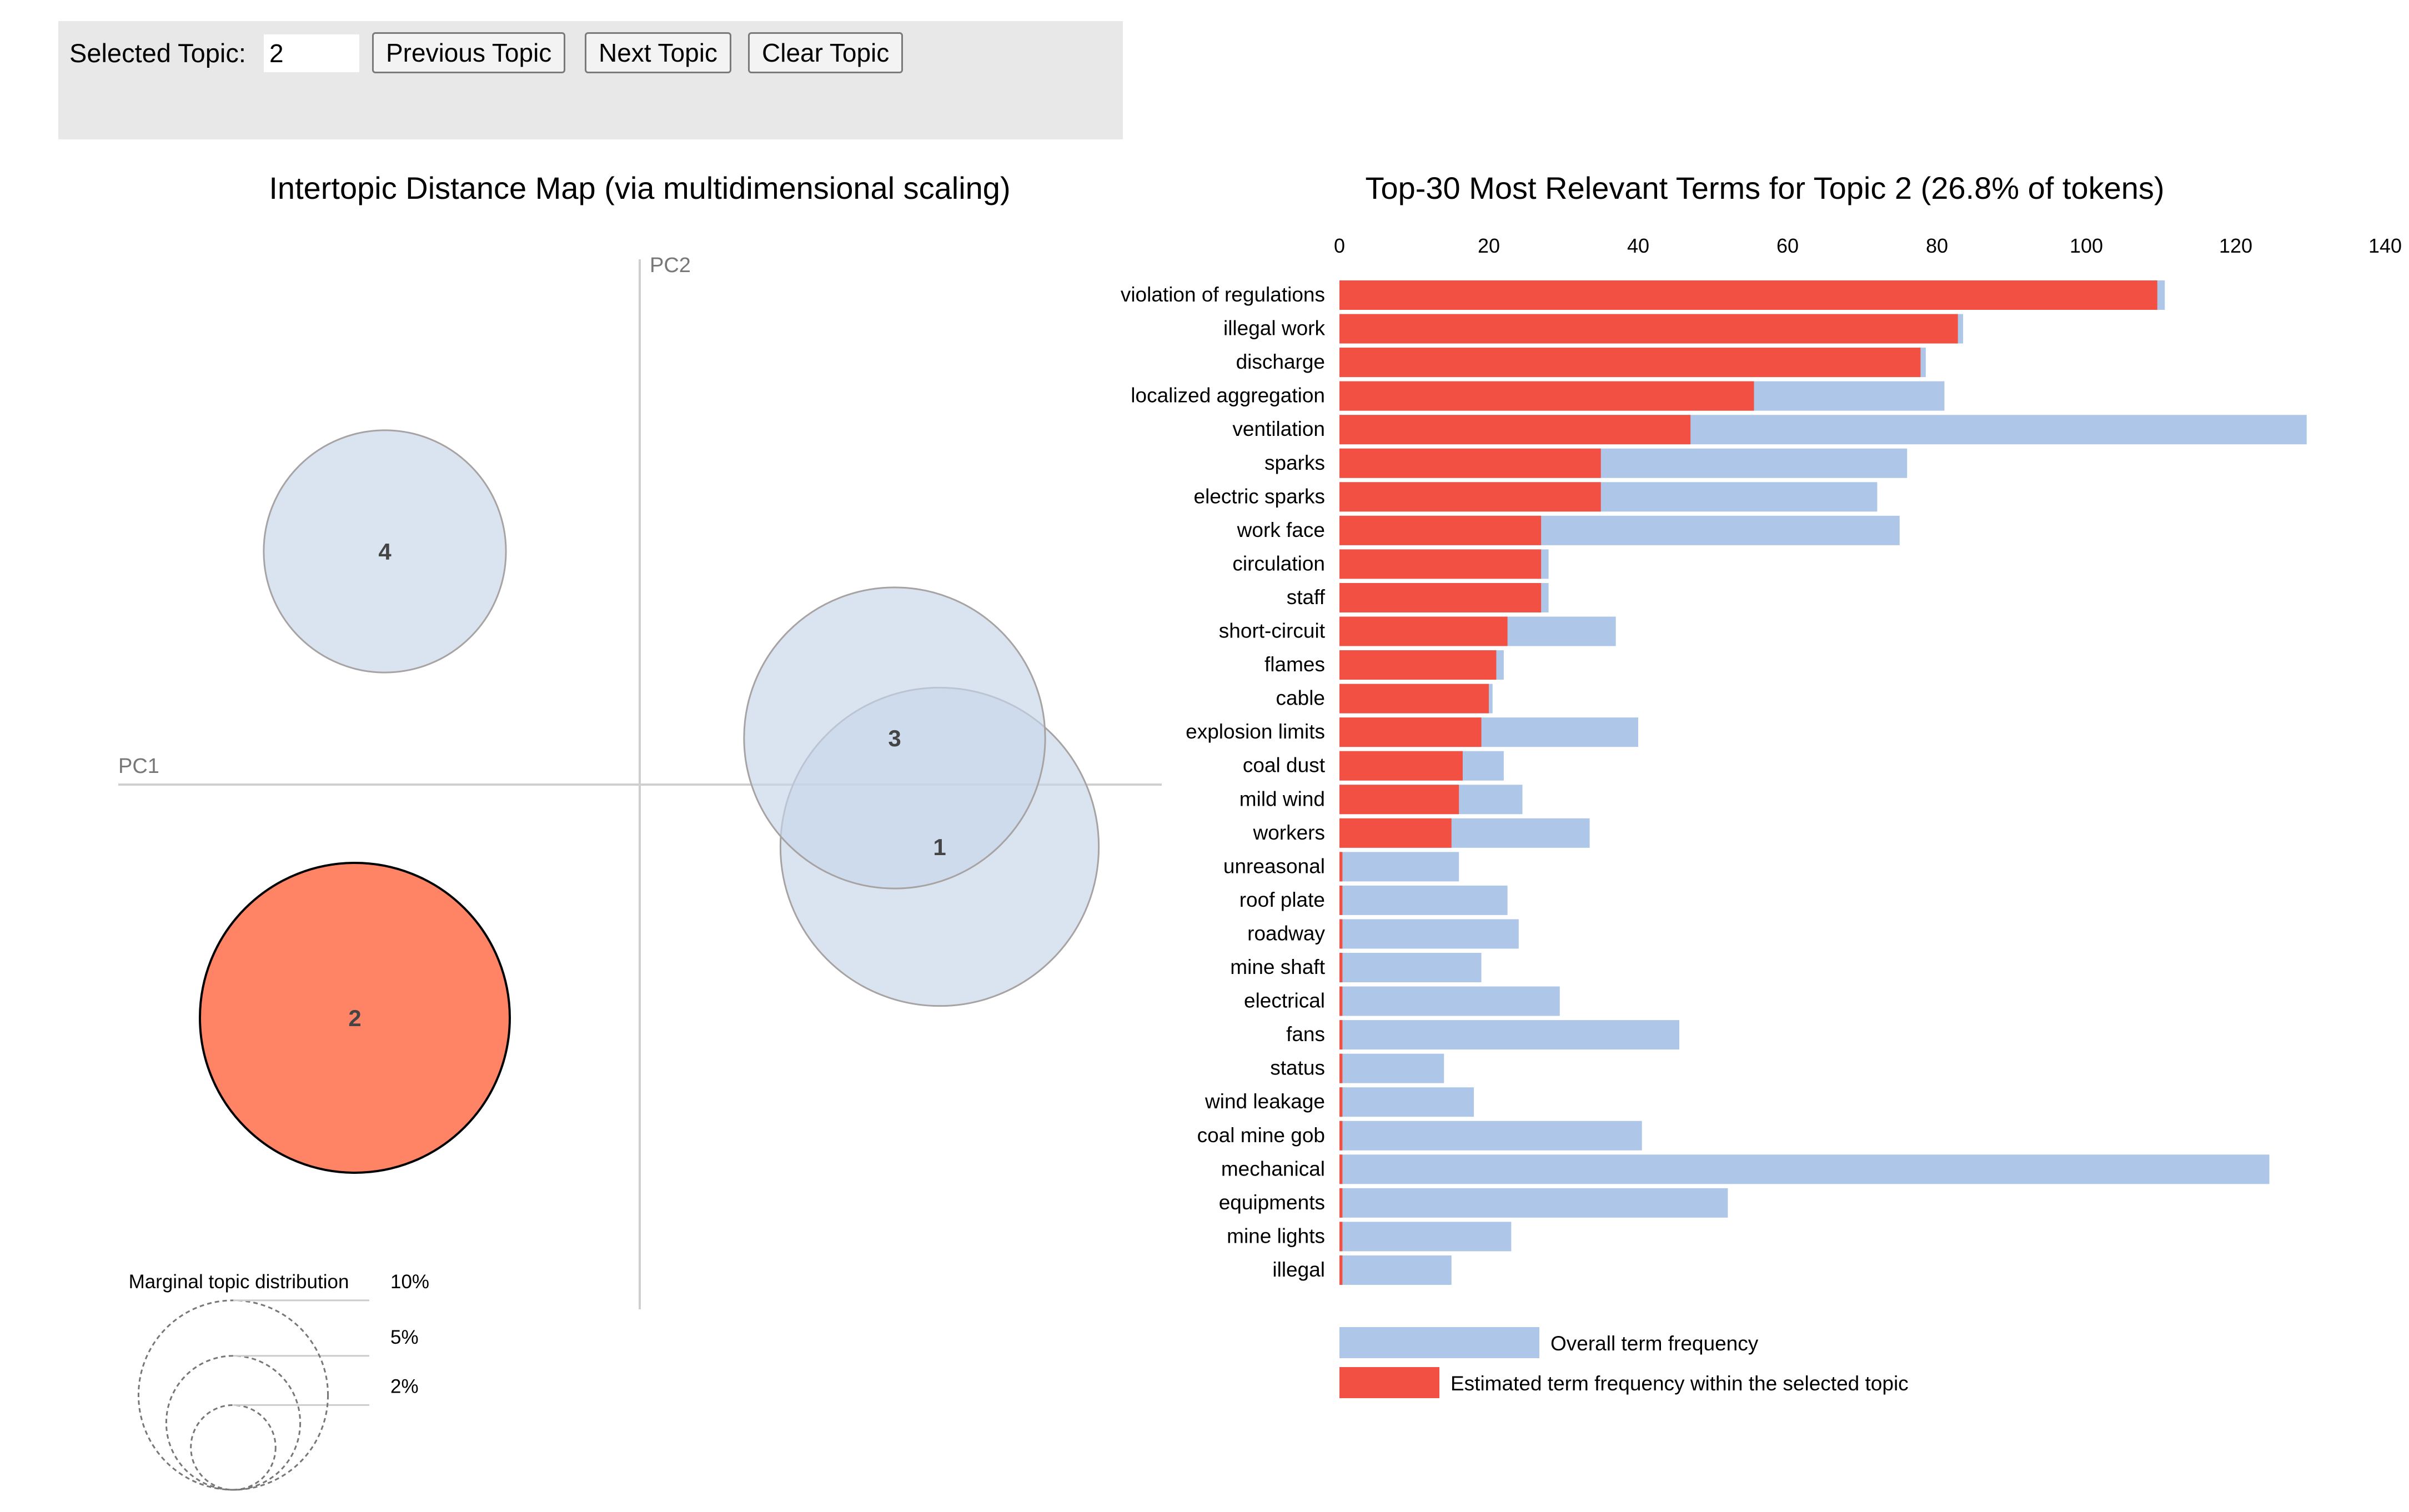 Image resolution: width=2409 pixels, height=1512 pixels. What do you see at coordinates (311, 53) in the screenshot?
I see `selected-topic-input` at bounding box center [311, 53].